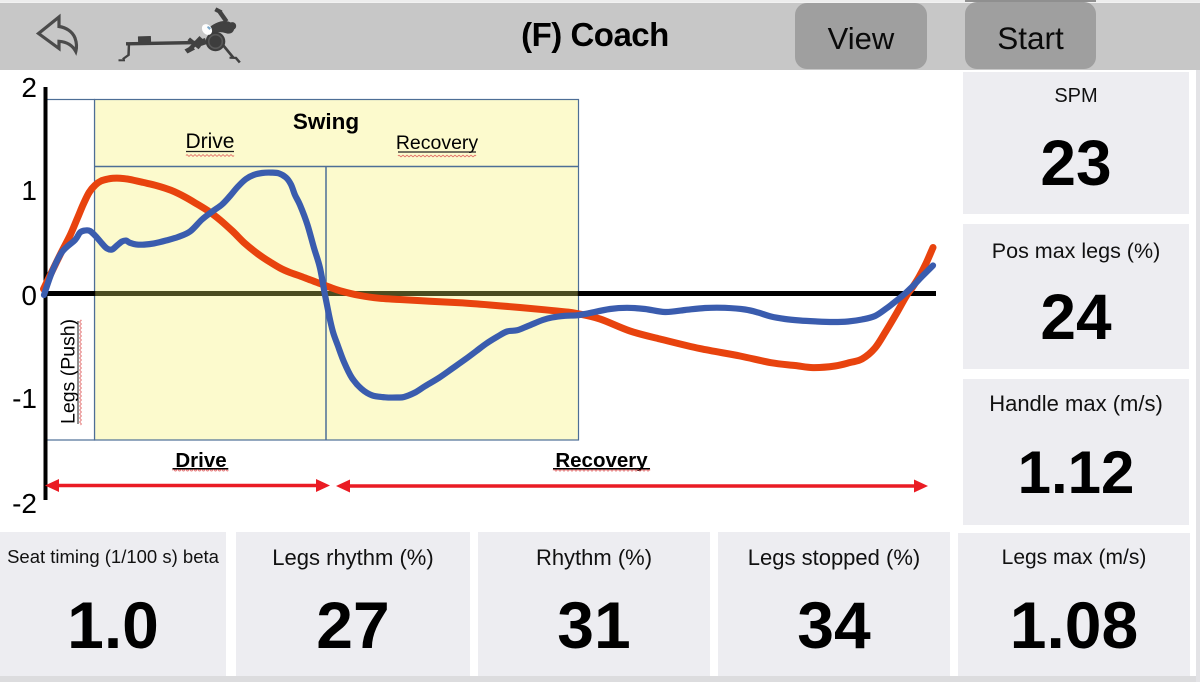 This screenshot has height=682, width=1200. What do you see at coordinates (24, 398) in the screenshot?
I see `svg-text: -1` at bounding box center [24, 398].